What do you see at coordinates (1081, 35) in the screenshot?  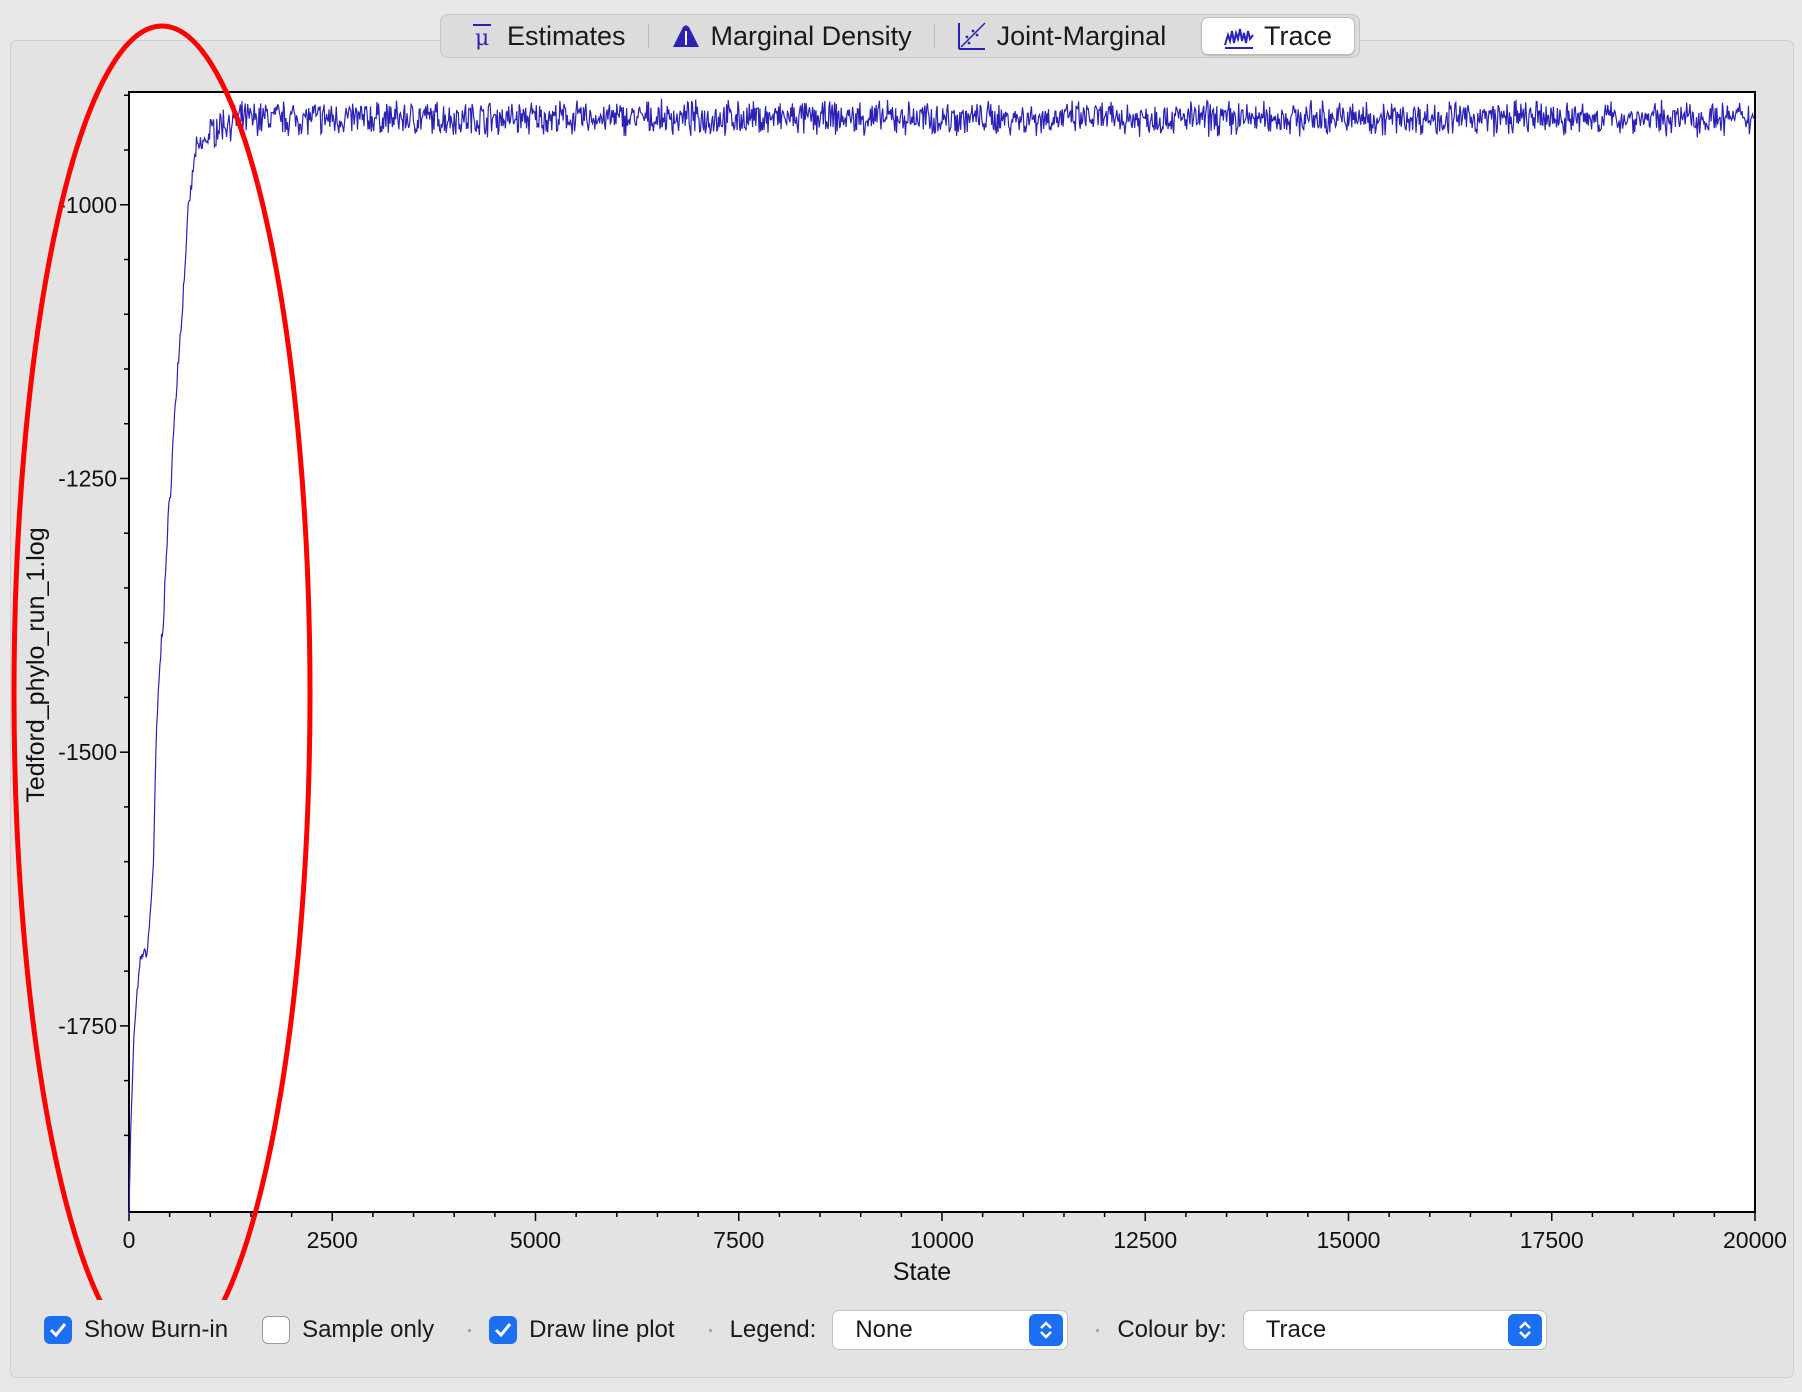 I see `tab-joint-marginal-label: Joint-Marginal` at bounding box center [1081, 35].